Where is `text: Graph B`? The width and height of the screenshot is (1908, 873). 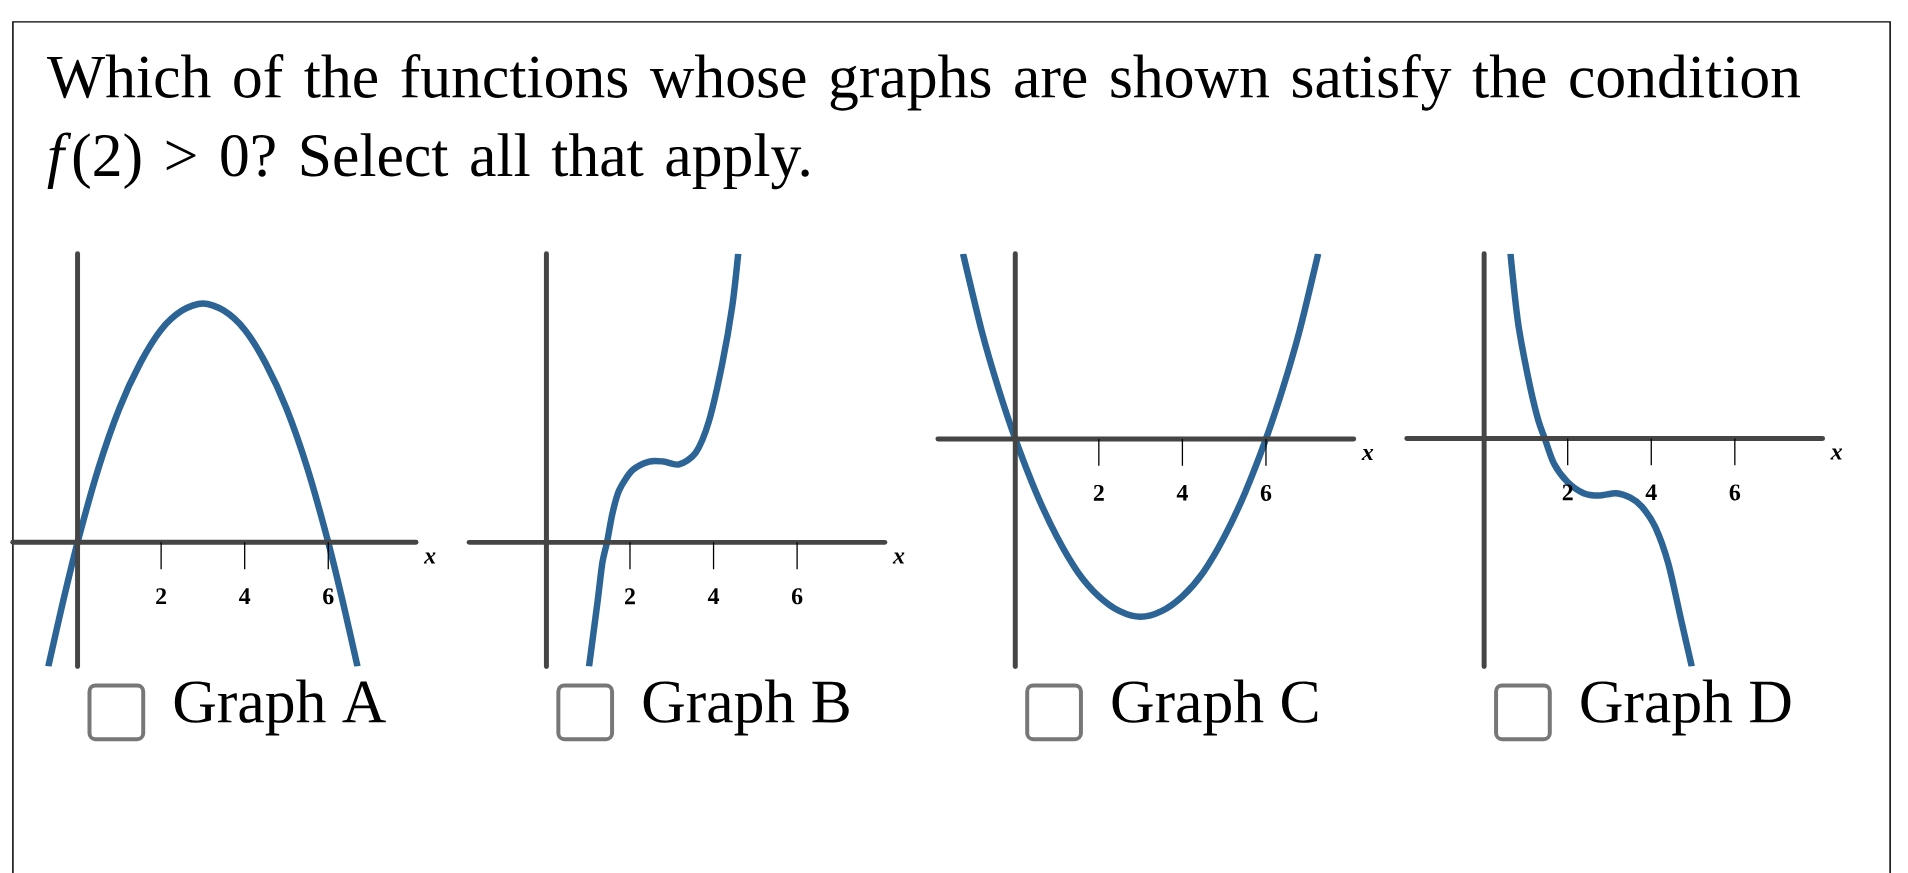 text: Graph B is located at coordinates (746, 707).